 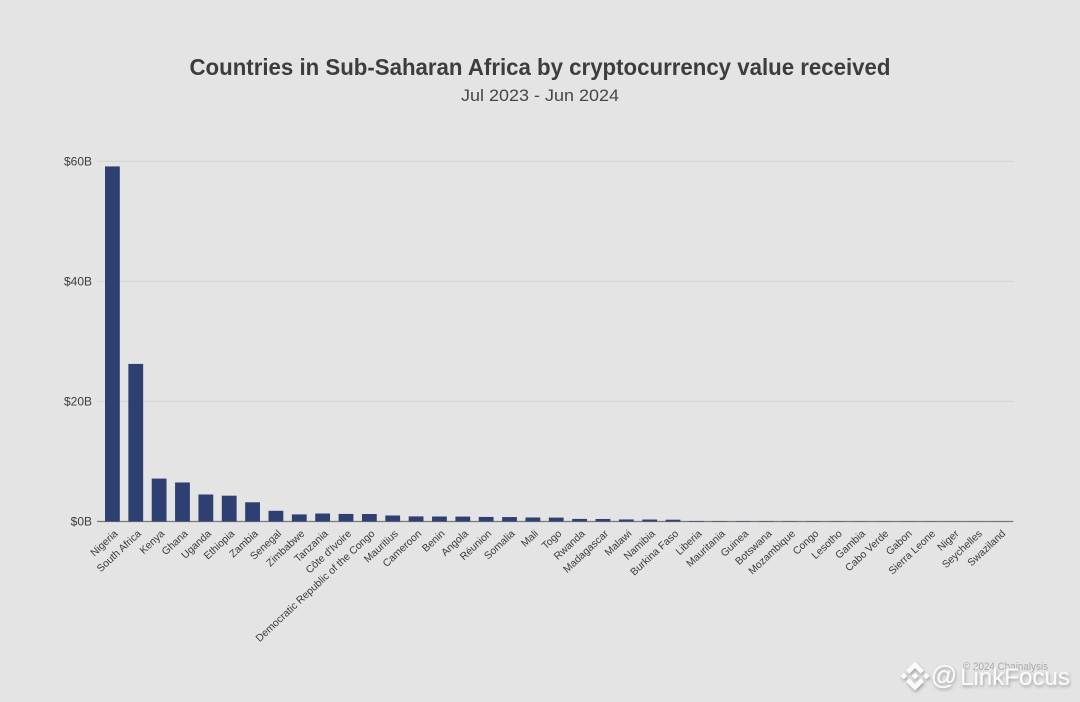 I want to click on svg-text: $20B, so click(x=78, y=401).